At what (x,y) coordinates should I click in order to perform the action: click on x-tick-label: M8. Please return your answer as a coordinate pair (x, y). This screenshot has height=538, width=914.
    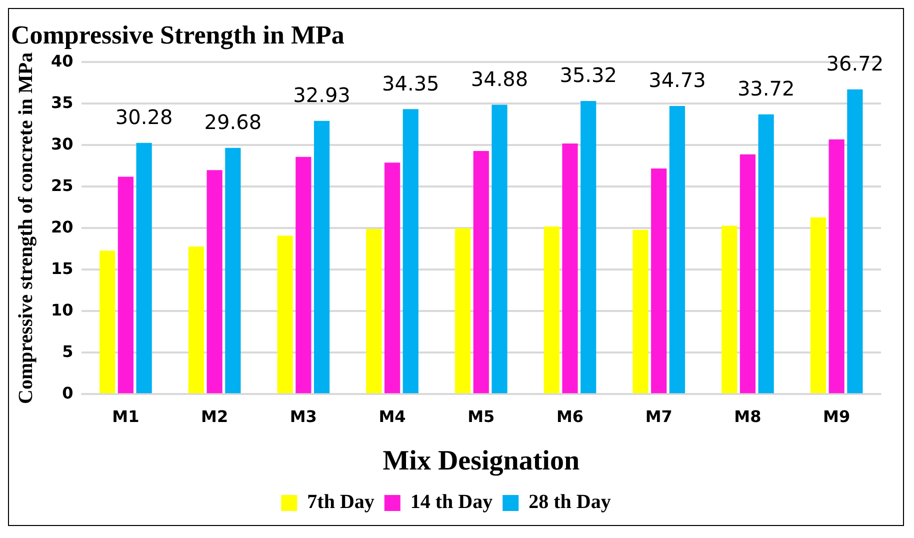
    Looking at the image, I should click on (748, 416).